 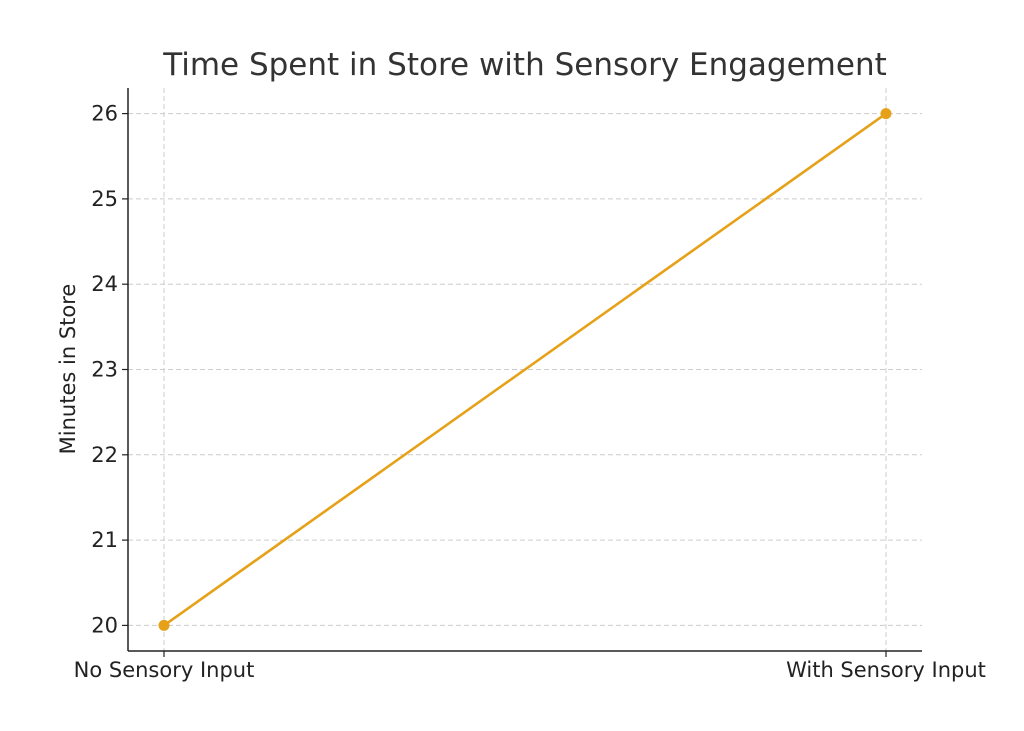 What do you see at coordinates (104, 540) in the screenshot?
I see `y-tick-label: 21` at bounding box center [104, 540].